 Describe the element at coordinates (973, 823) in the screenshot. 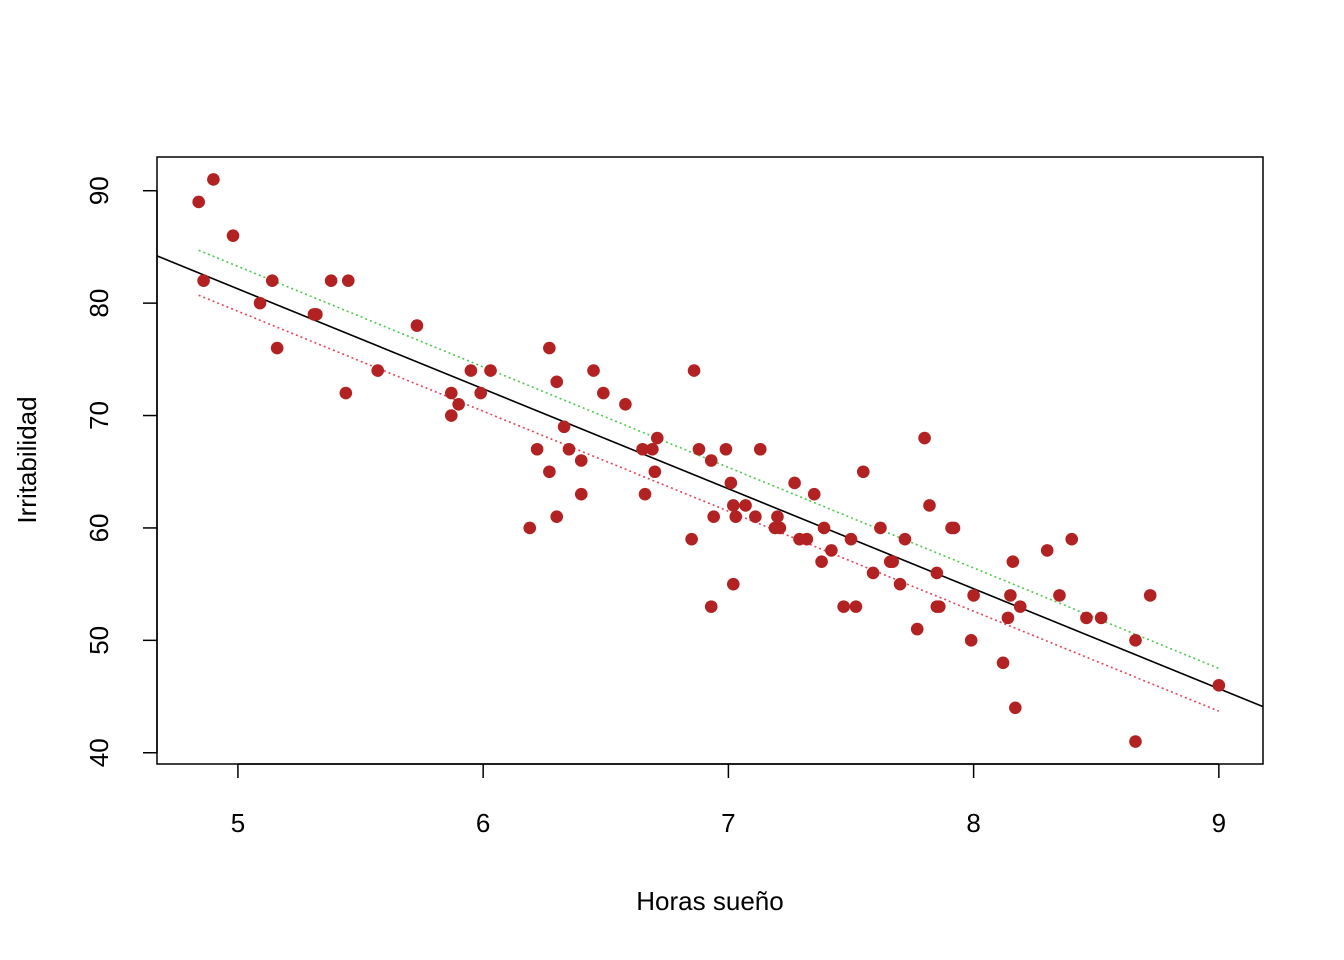

I see `x-tick-label: 8` at that location.